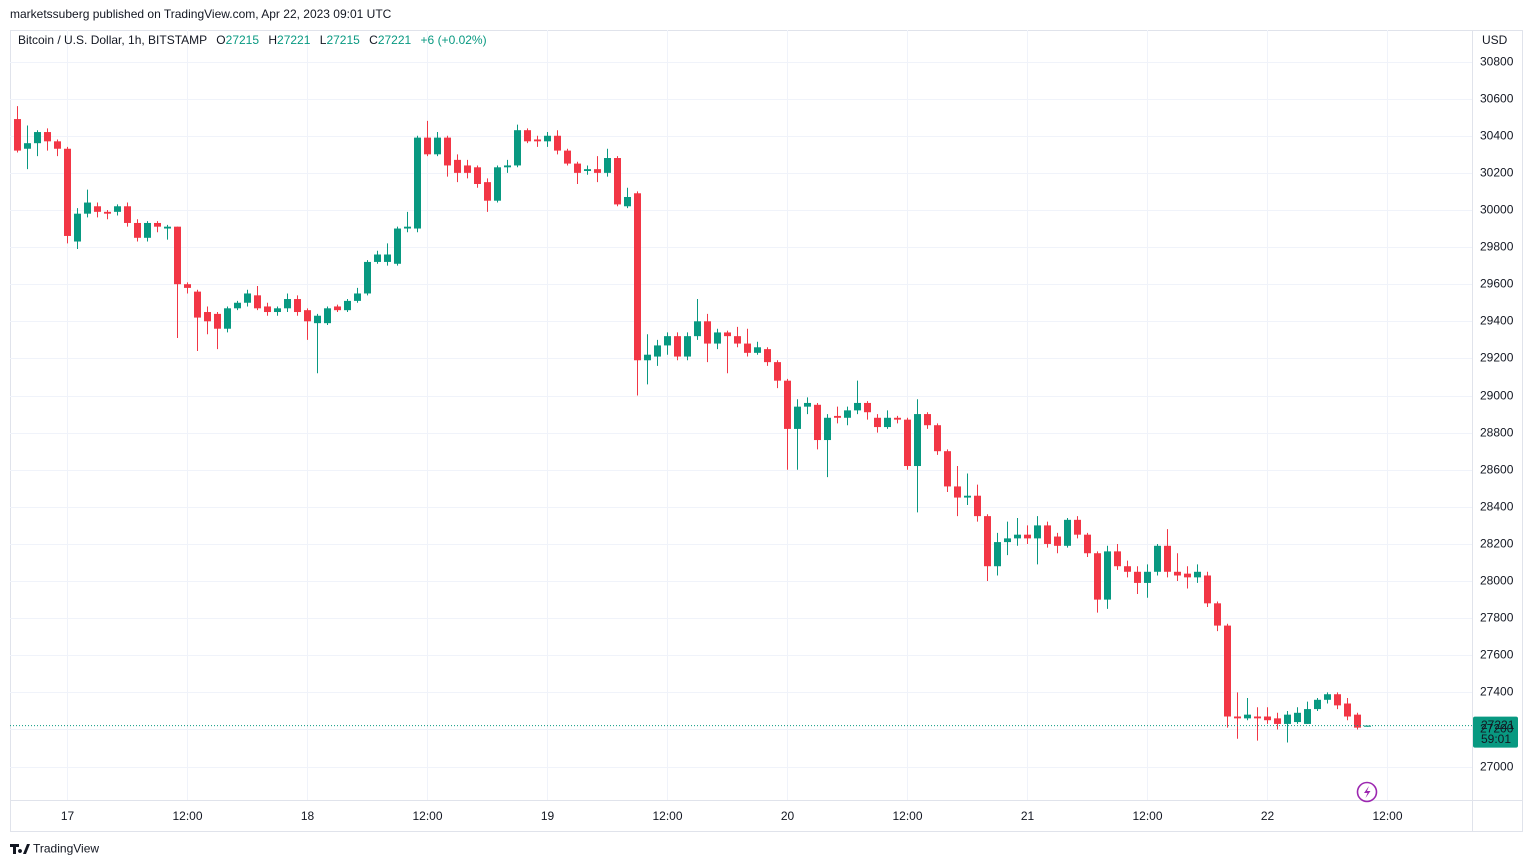 The width and height of the screenshot is (1533, 867). I want to click on brand-text: TradingView, so click(66, 849).